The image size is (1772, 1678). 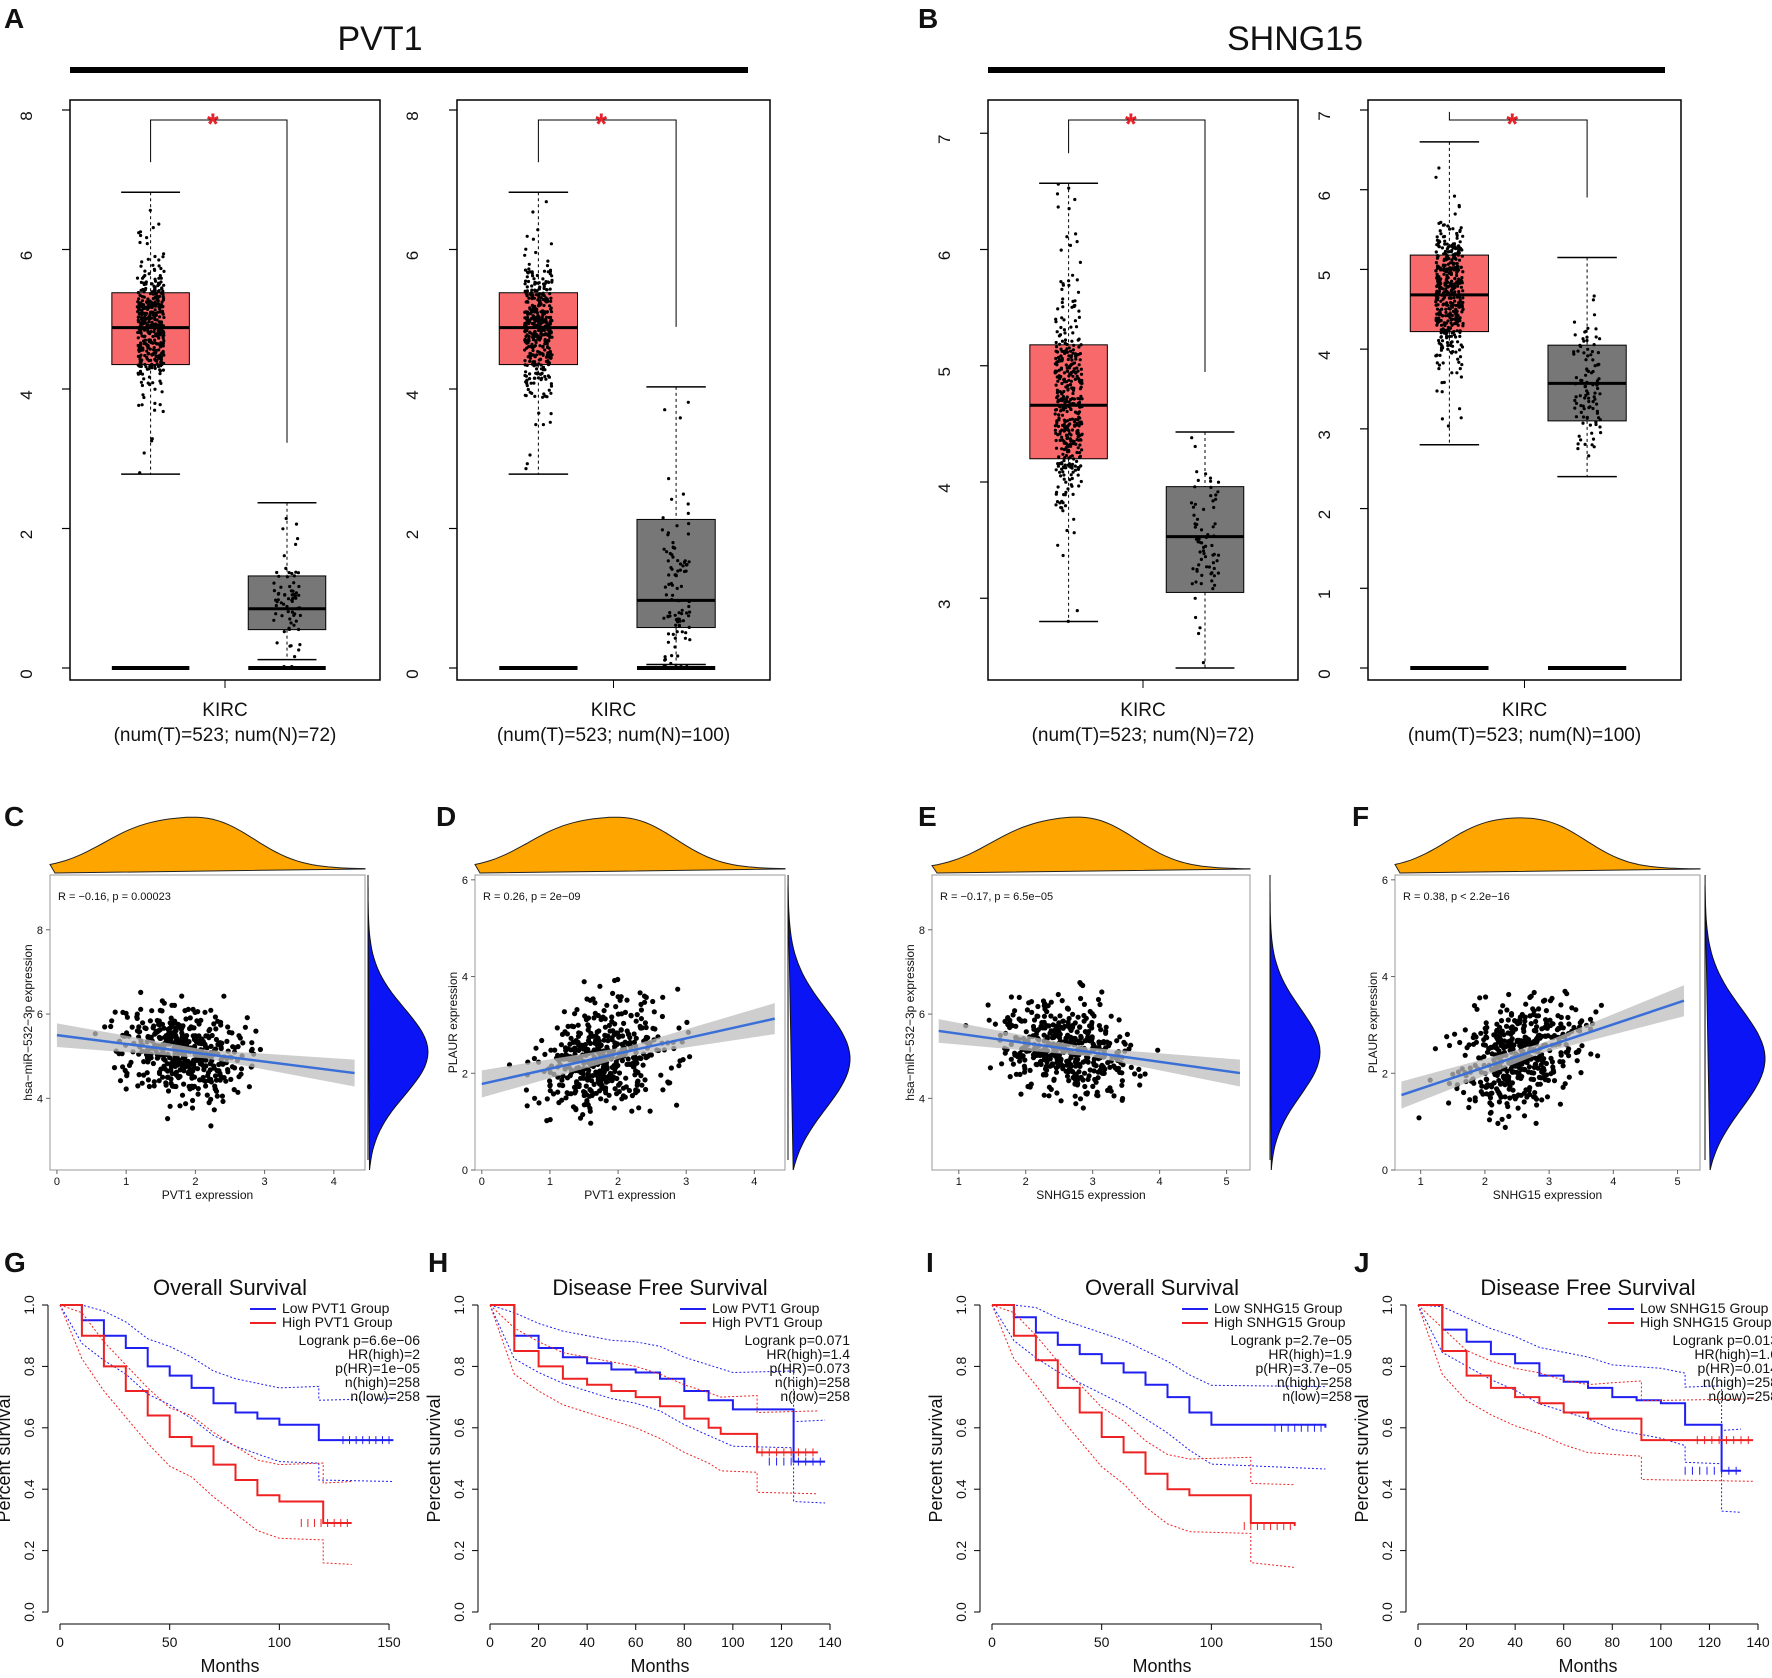 What do you see at coordinates (14, 18) in the screenshot?
I see `panel-letter-a: A` at bounding box center [14, 18].